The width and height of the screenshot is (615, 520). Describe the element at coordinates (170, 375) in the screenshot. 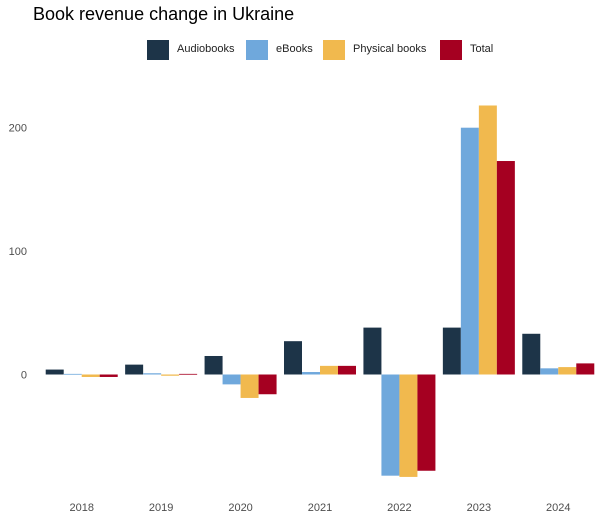

I see `bar-physical-books-2019` at that location.